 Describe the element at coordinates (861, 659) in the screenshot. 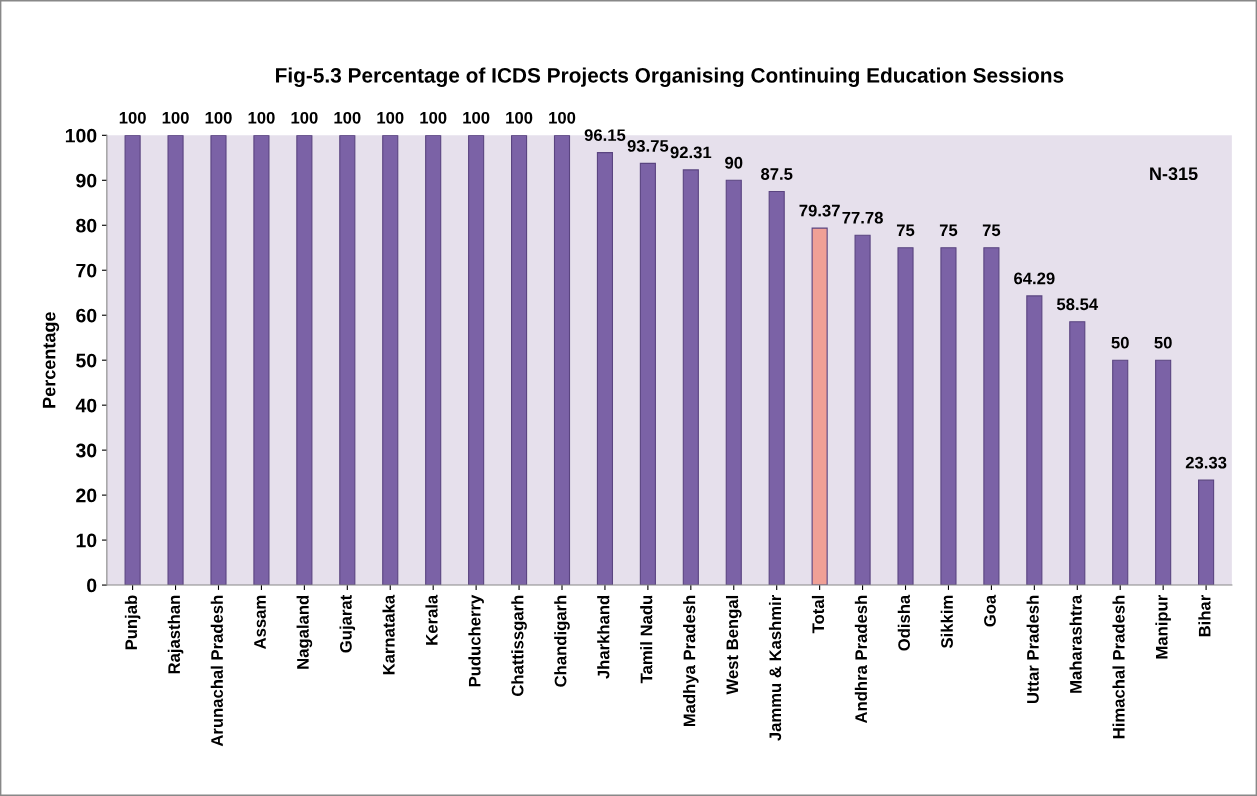

I see `x-tick-label: Andhra Pradesh` at that location.